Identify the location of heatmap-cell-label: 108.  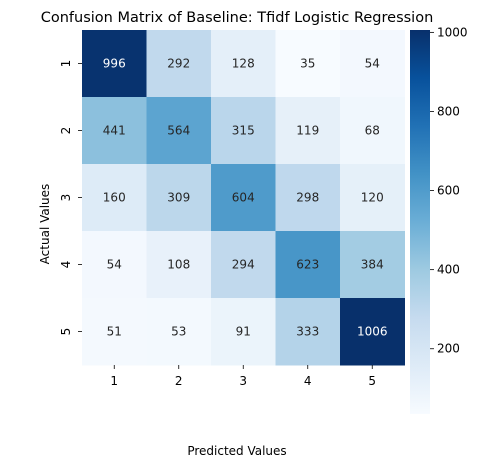
(178, 265).